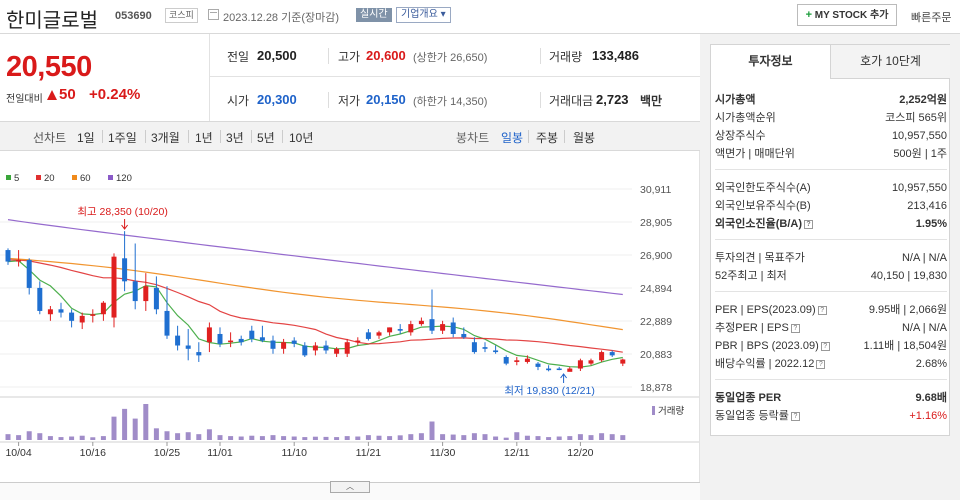 Image resolution: width=960 pixels, height=500 pixels. What do you see at coordinates (67, 94) in the screenshot?
I see `change-value: 50` at bounding box center [67, 94].